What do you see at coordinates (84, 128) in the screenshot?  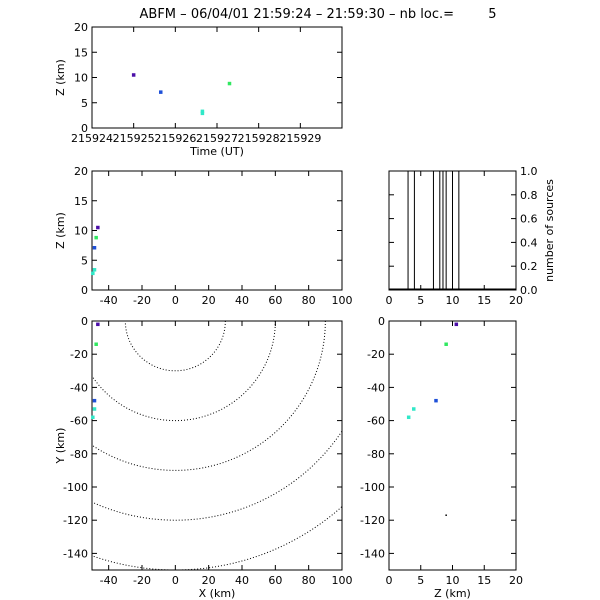 I see `time_height-ytick-label-0: 0` at bounding box center [84, 128].